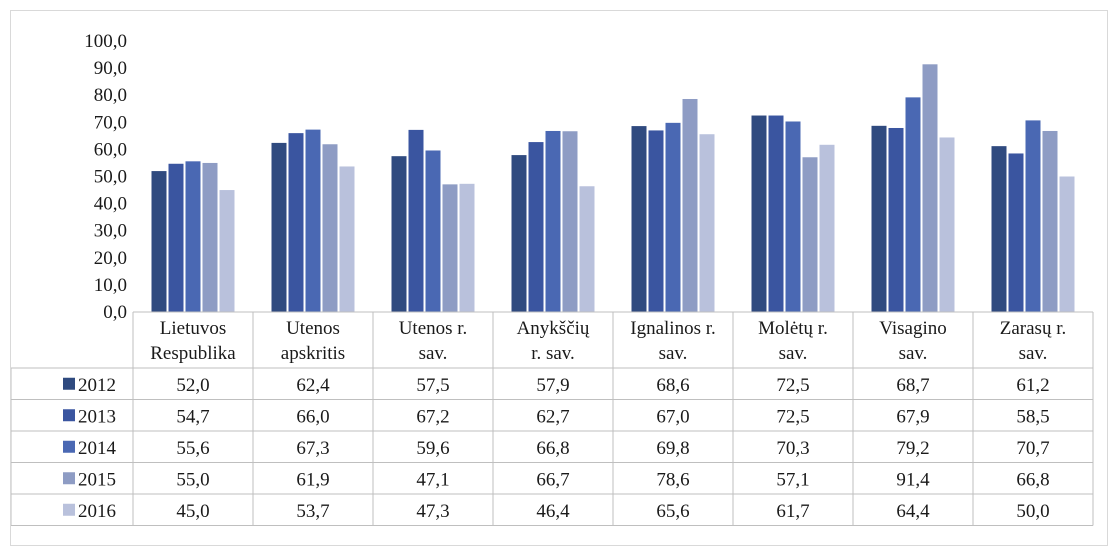 Image resolution: width=1112 pixels, height=550 pixels. Describe the element at coordinates (433, 328) in the screenshot. I see `category-label: Utenos r.` at that location.